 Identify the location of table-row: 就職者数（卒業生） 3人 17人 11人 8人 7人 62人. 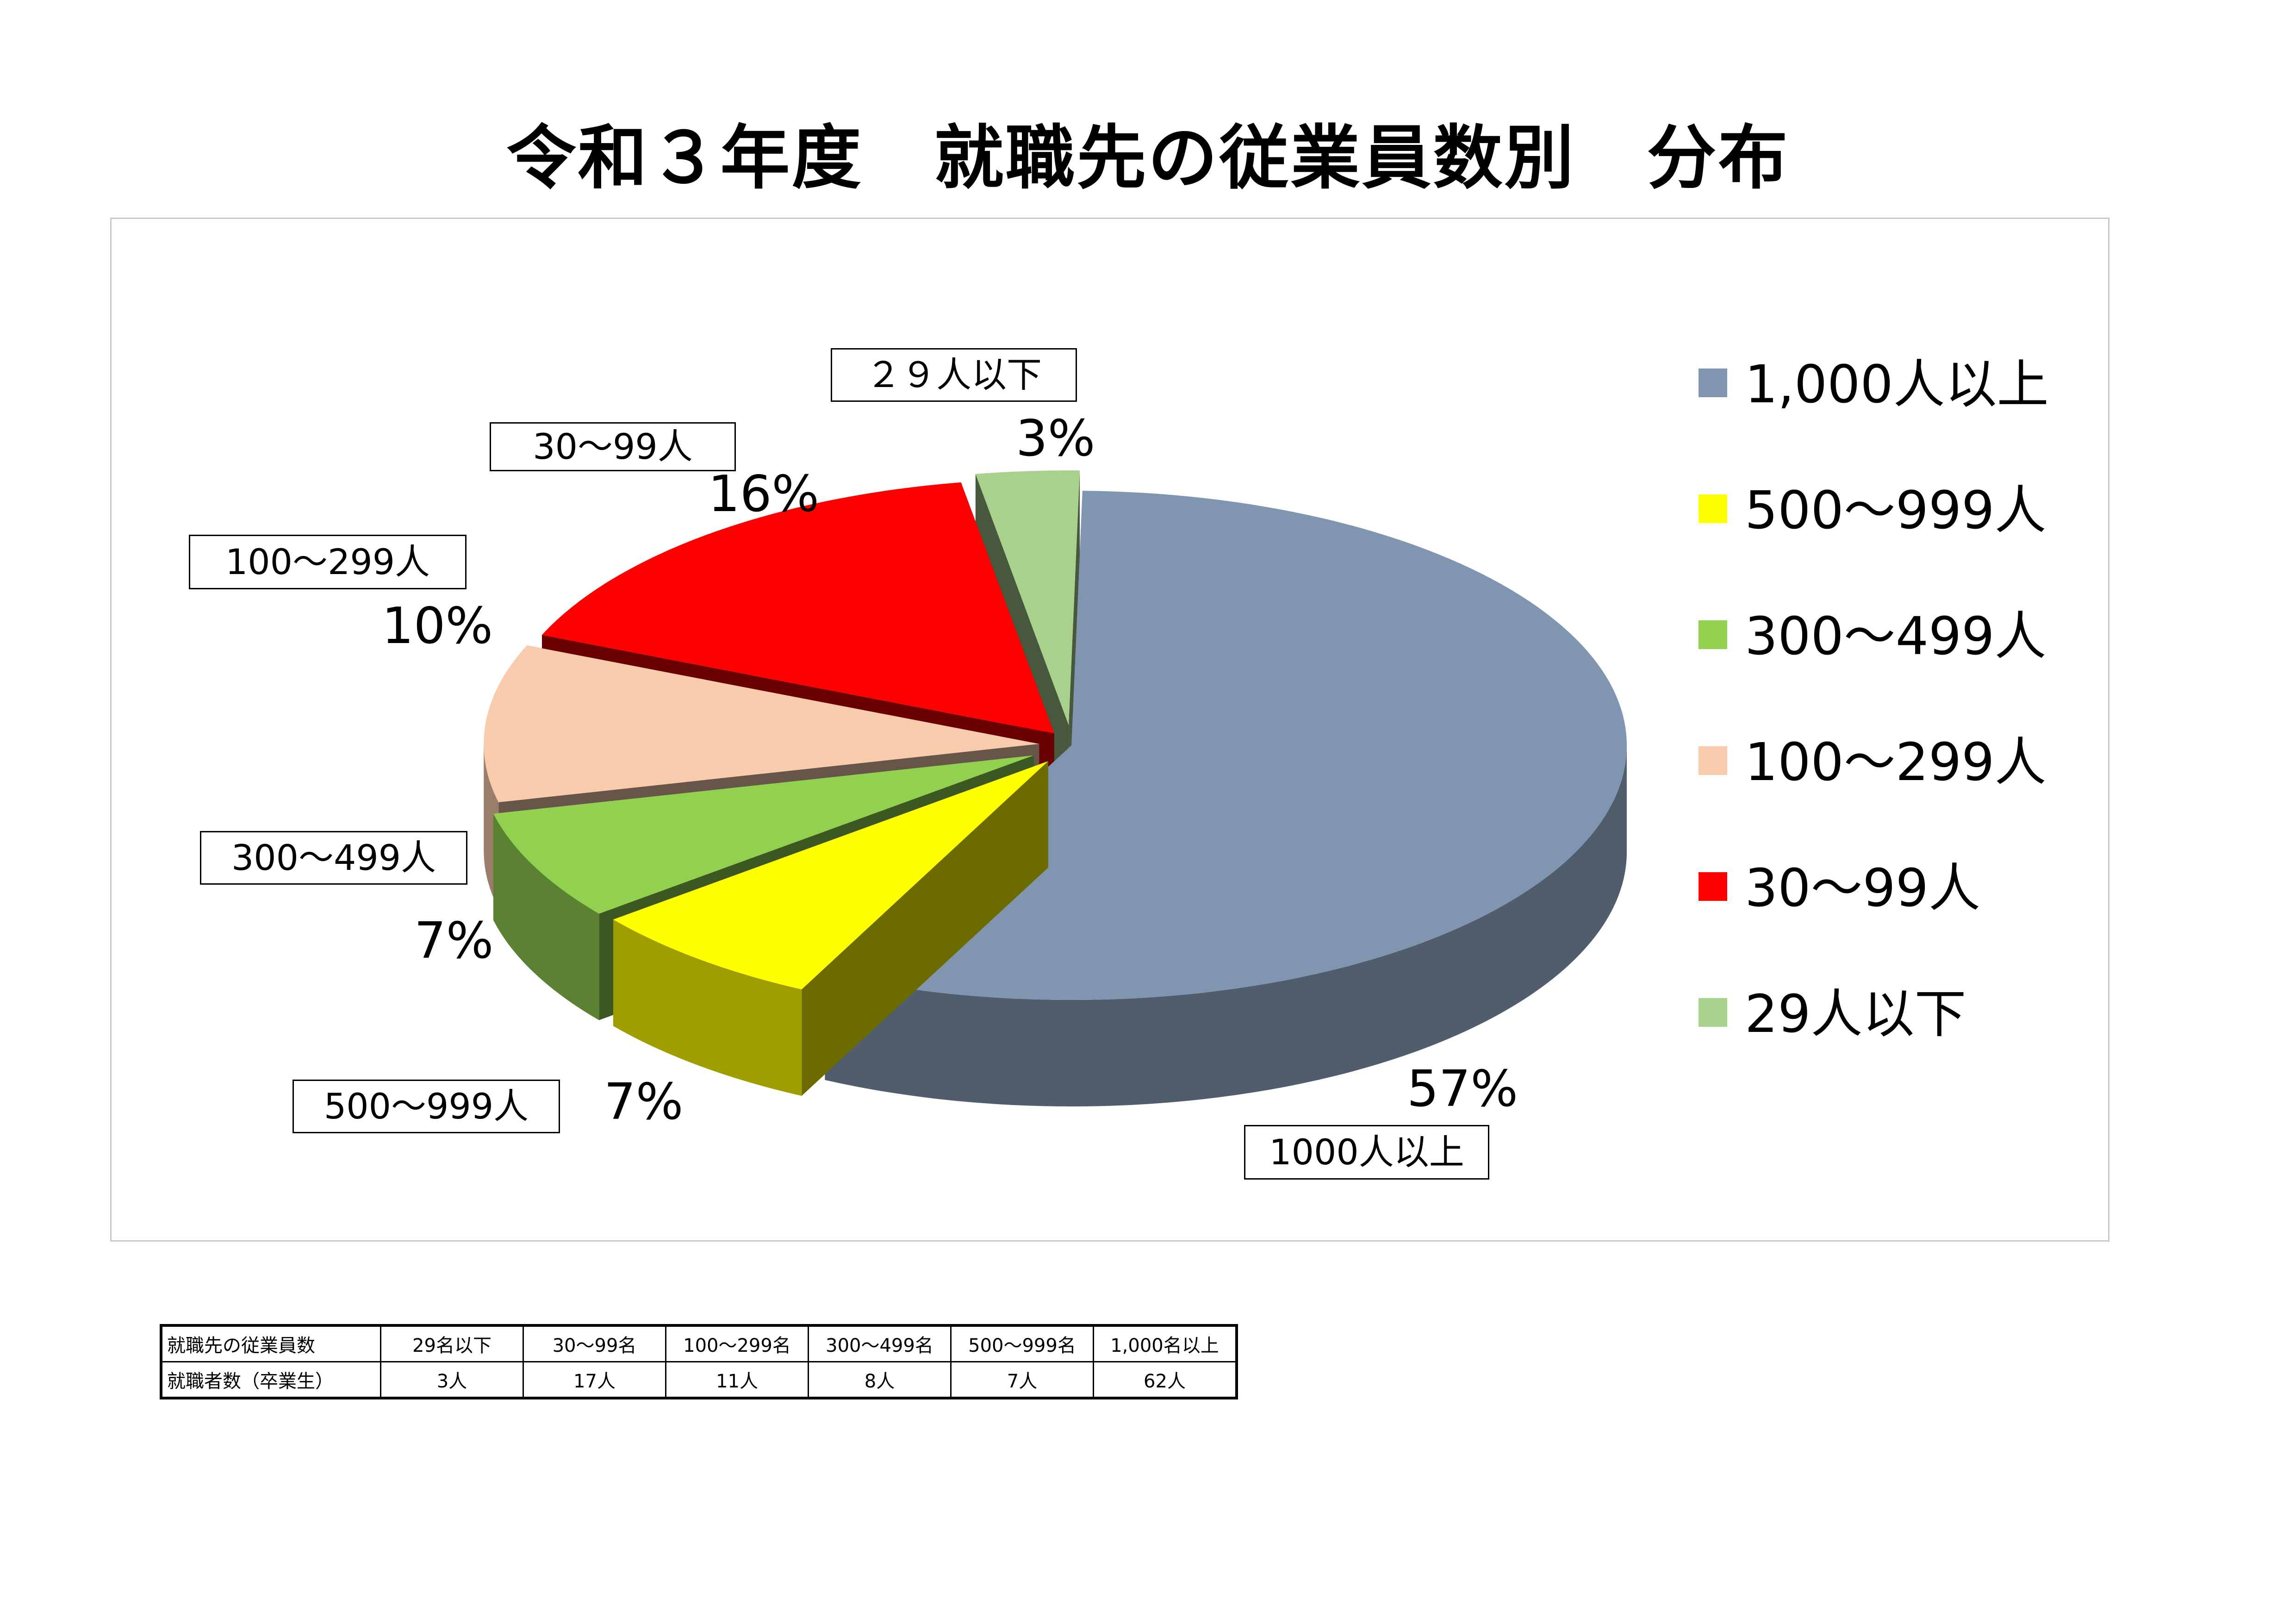
(699, 1380).